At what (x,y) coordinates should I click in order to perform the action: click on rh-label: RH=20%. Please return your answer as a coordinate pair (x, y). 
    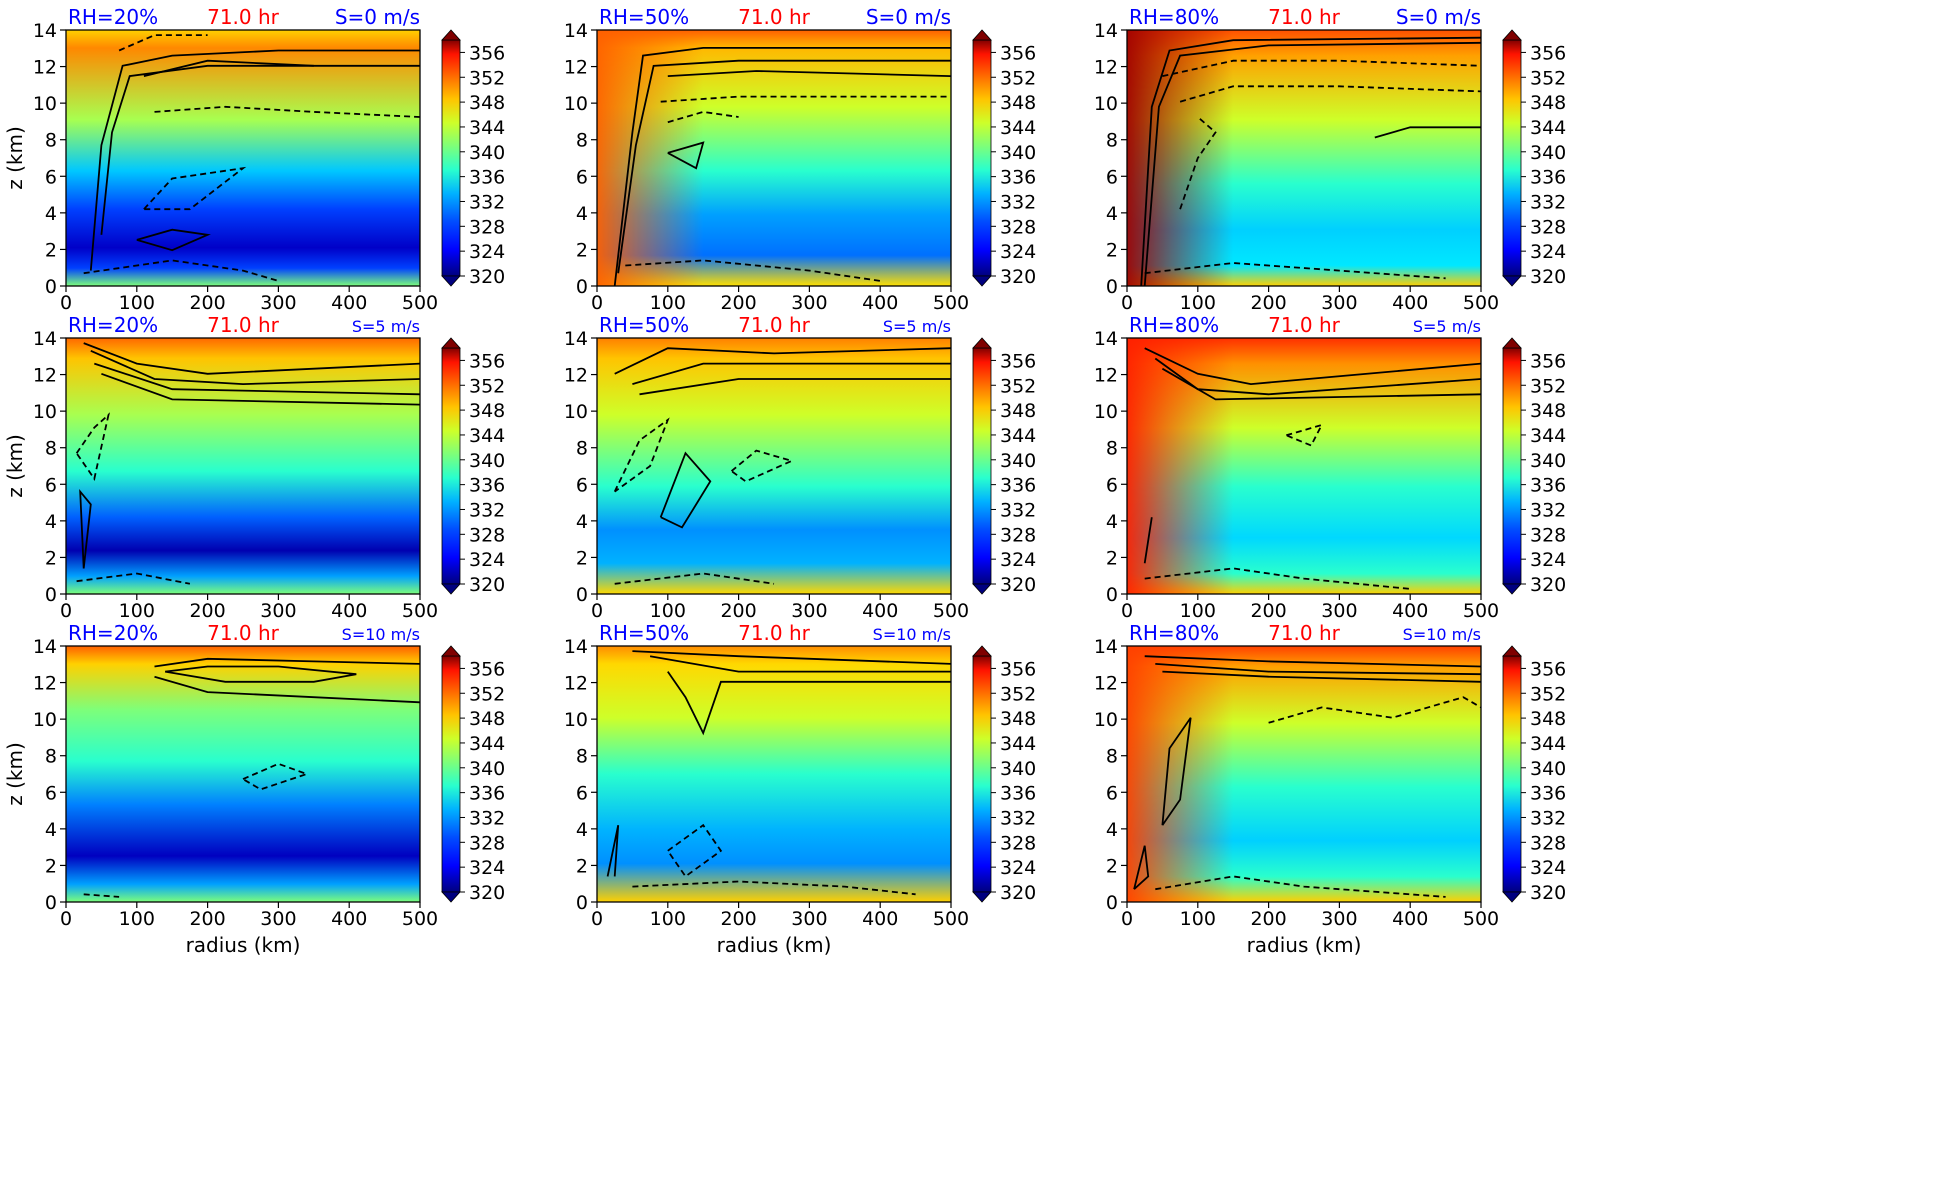
    Looking at the image, I should click on (113, 325).